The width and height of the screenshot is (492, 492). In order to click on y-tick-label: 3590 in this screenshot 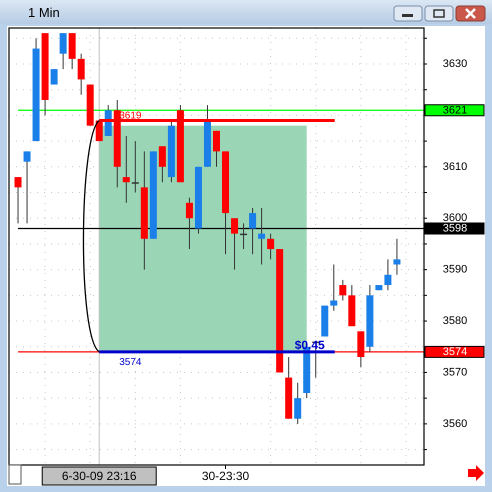, I will do `click(455, 270)`.